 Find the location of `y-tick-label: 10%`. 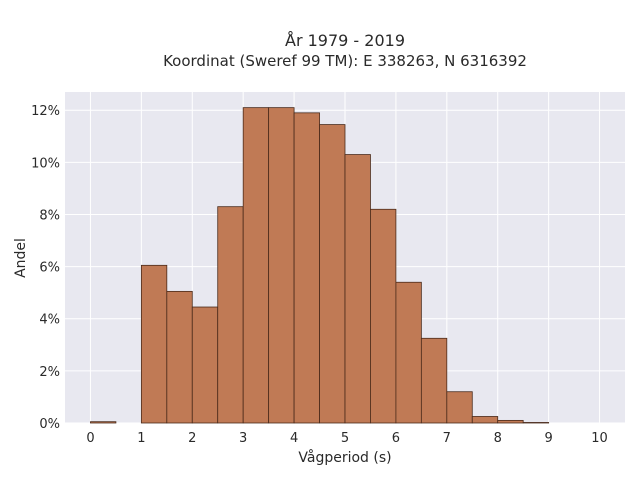

y-tick-label: 10% is located at coordinates (45, 163).